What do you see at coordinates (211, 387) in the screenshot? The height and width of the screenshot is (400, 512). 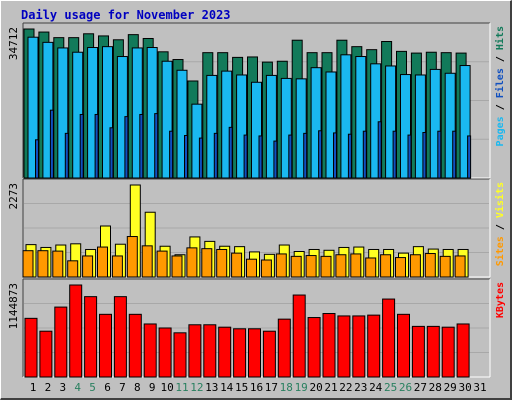 I see `x-tick-label-day-13: 13` at bounding box center [211, 387].